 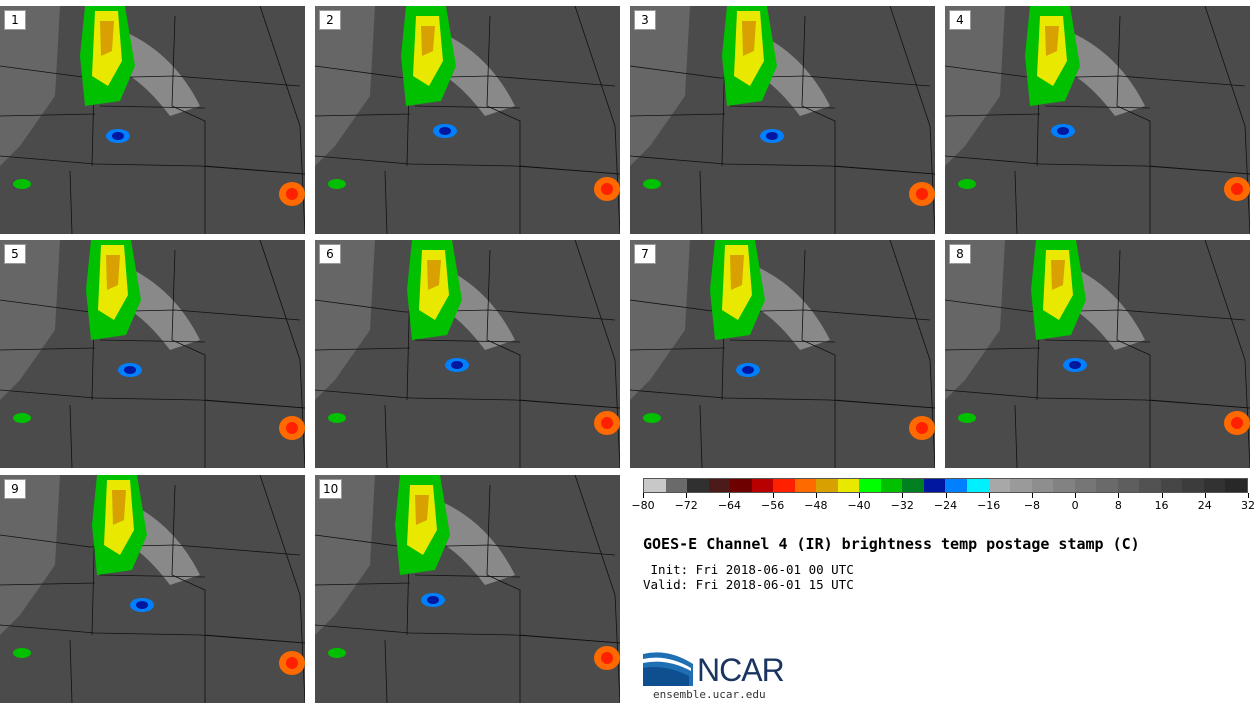 I want to click on cirrus-shield, so click(x=155, y=71).